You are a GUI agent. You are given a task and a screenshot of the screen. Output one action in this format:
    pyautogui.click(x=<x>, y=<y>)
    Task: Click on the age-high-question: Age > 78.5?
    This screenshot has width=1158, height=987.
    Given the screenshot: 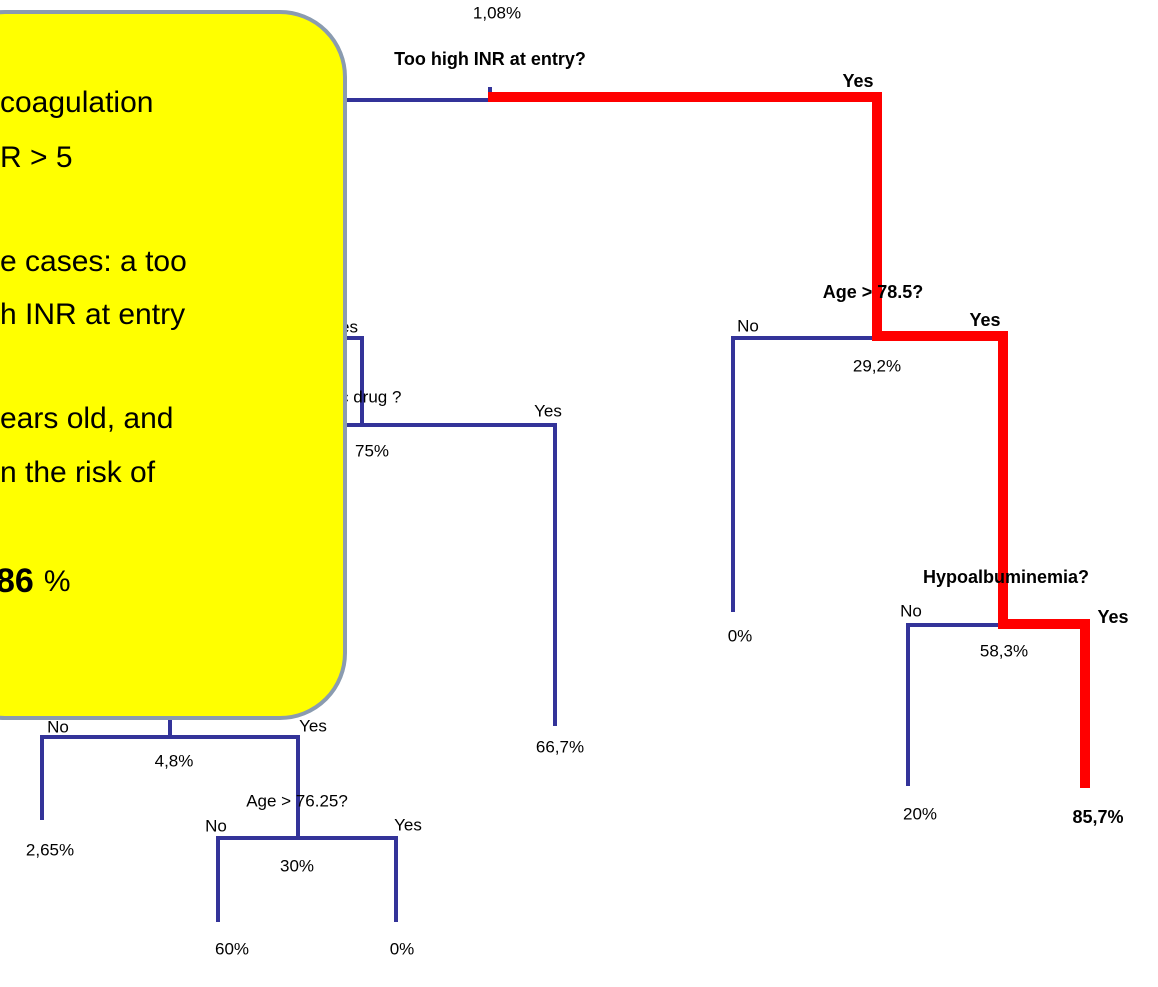 What is the action you would take?
    pyautogui.click(x=873, y=292)
    